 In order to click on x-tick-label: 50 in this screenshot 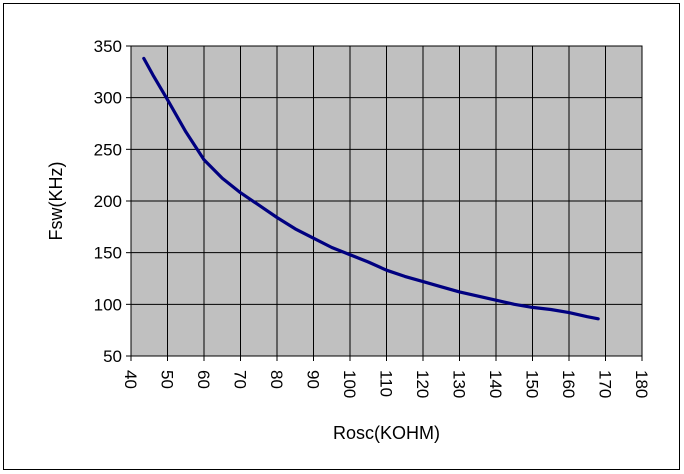, I will do `click(167, 379)`.